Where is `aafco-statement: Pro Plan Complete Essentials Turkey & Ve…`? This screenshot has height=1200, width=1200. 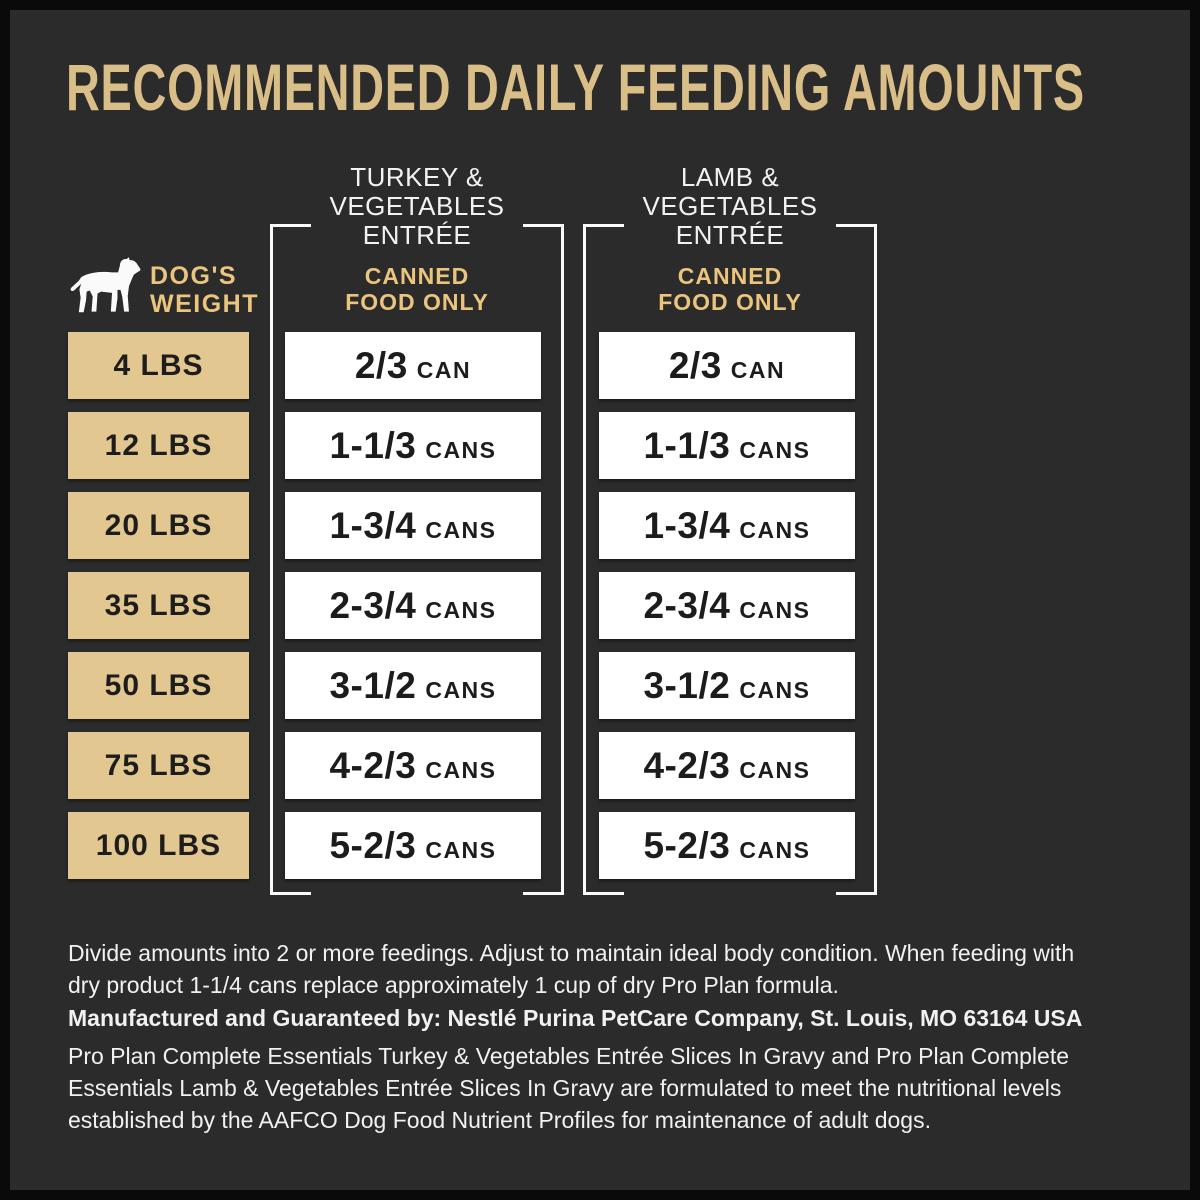
aafco-statement: Pro Plan Complete Essentials Turkey & Ve… is located at coordinates (601, 1088).